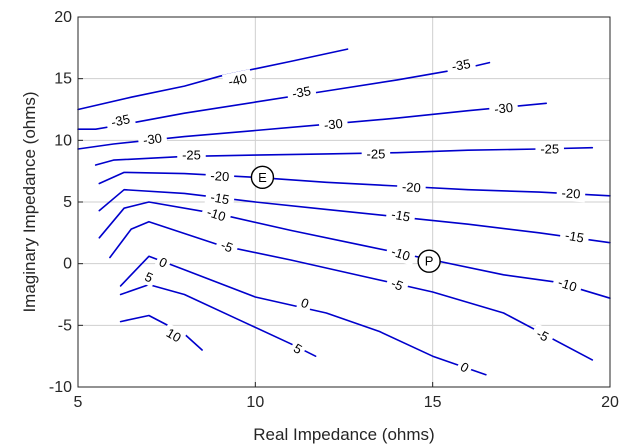  Describe the element at coordinates (344, 156) in the screenshot. I see `contour-line--25` at that location.